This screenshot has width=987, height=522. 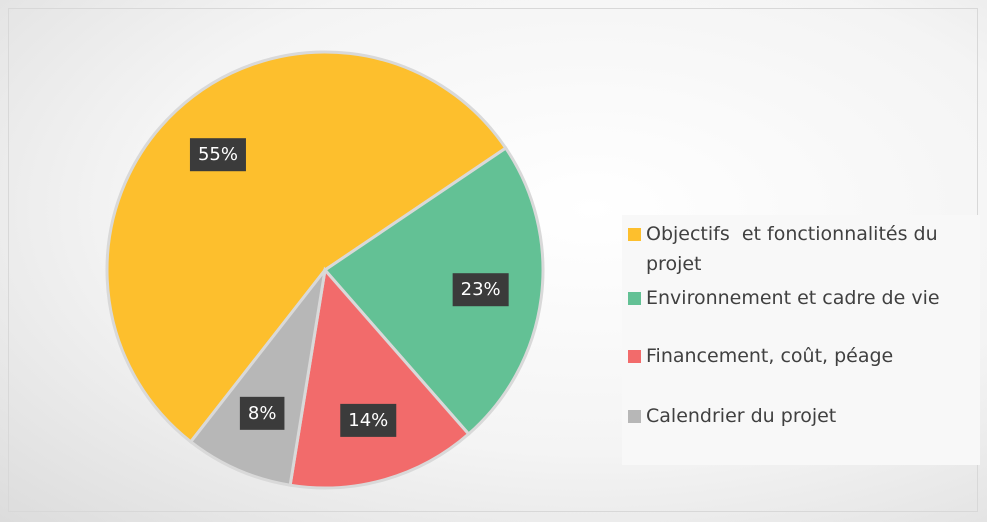 I want to click on data-label: 23%, so click(x=481, y=289).